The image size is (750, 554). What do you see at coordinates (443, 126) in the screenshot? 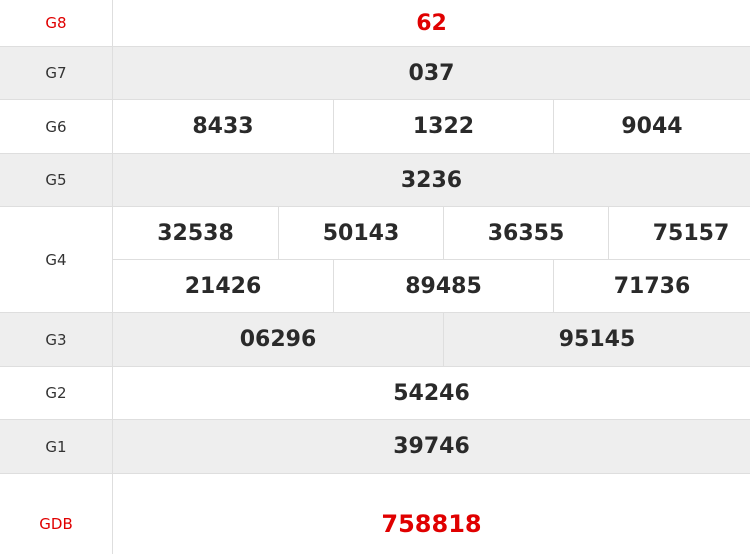
I see `prize-number: 1322` at bounding box center [443, 126].